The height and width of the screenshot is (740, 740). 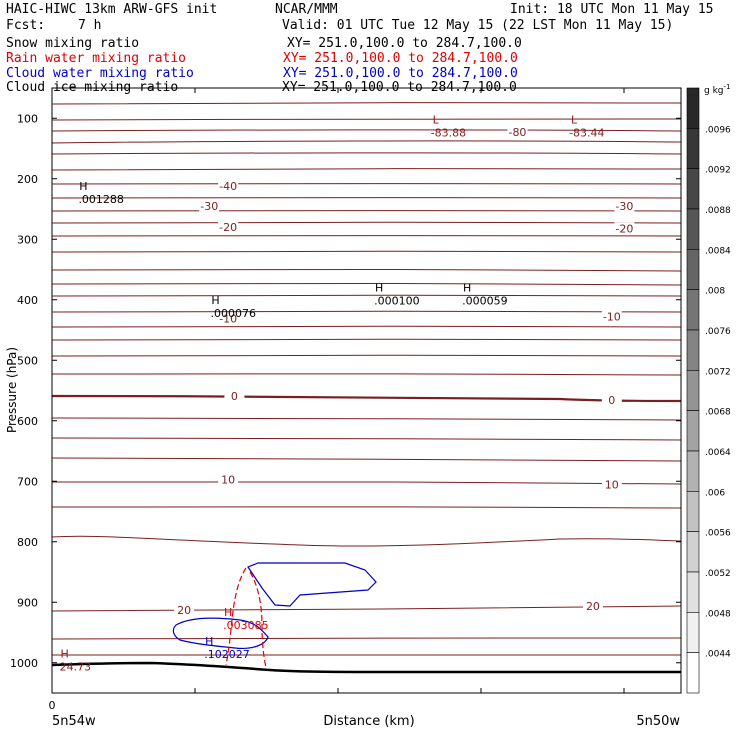 I want to click on cloud-water-contours, so click(x=274, y=606).